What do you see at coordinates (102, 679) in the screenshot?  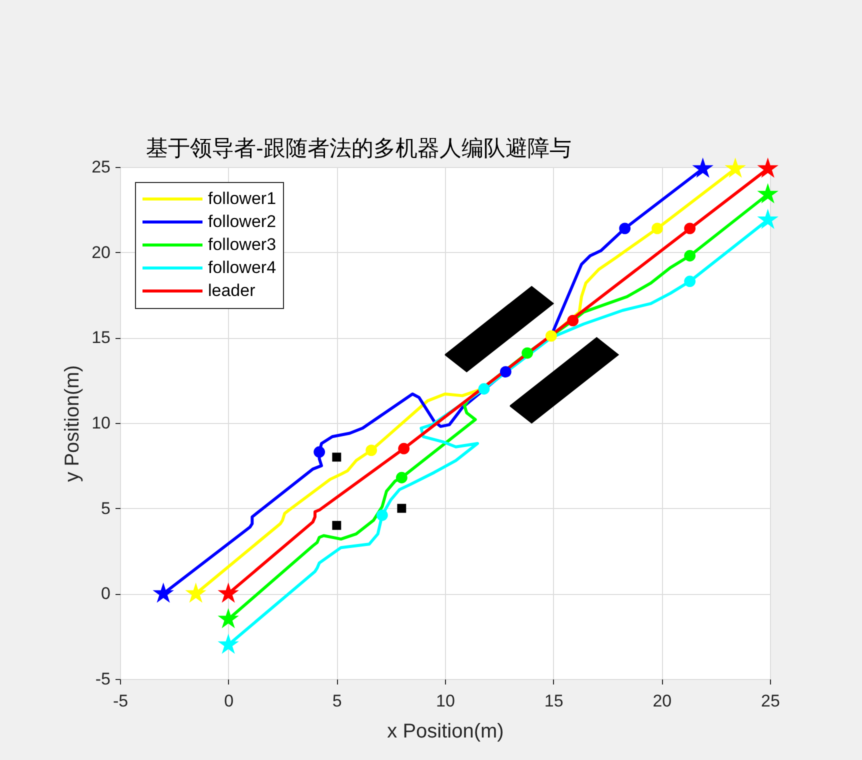 I see `y-tick-label: -5` at bounding box center [102, 679].